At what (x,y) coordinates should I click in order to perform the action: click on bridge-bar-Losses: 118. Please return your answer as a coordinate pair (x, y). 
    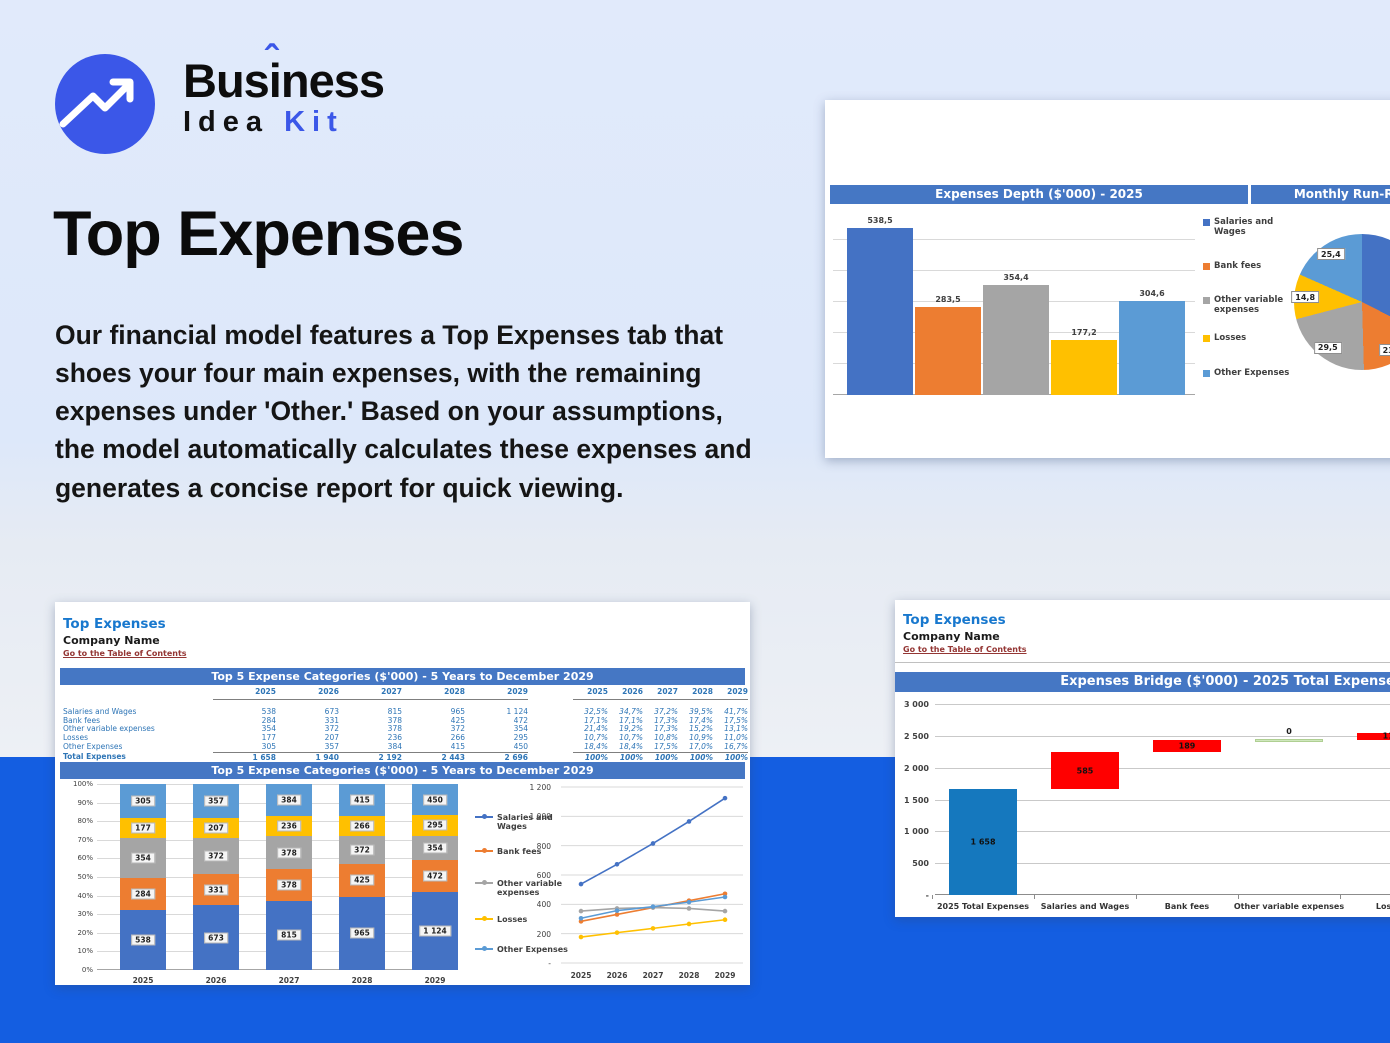
    Looking at the image, I should click on (1373, 736).